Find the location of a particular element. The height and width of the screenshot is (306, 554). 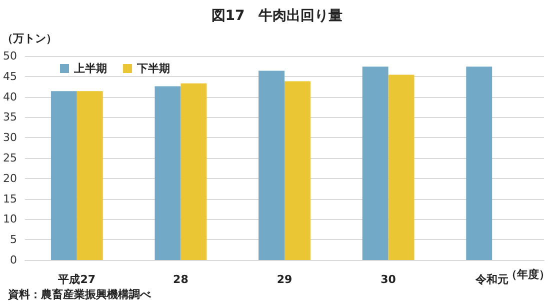

y-tick-label: 35 is located at coordinates (10, 117).